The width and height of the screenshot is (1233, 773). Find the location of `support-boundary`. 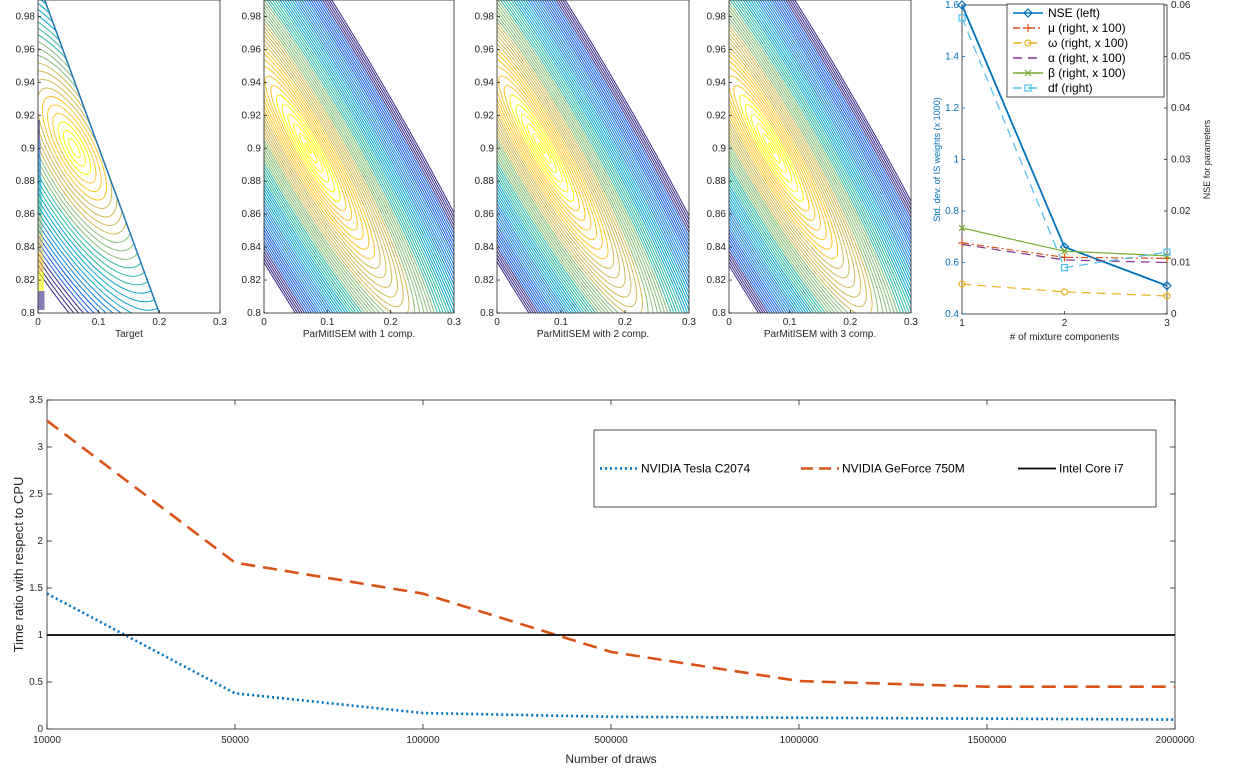

support-boundary is located at coordinates (102, 156).